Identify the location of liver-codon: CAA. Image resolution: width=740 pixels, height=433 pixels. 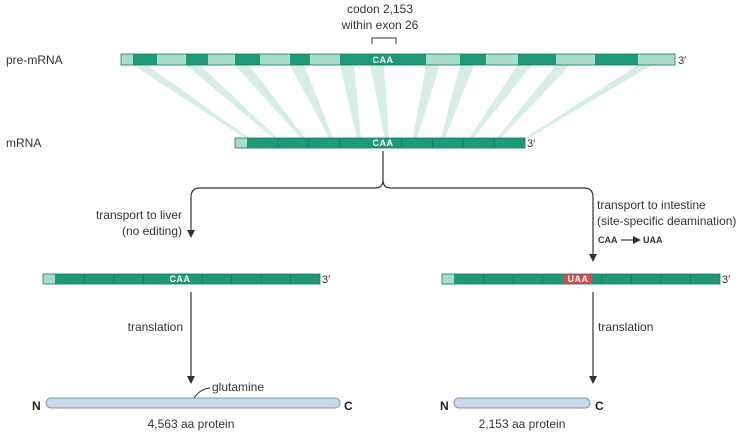
(180, 279).